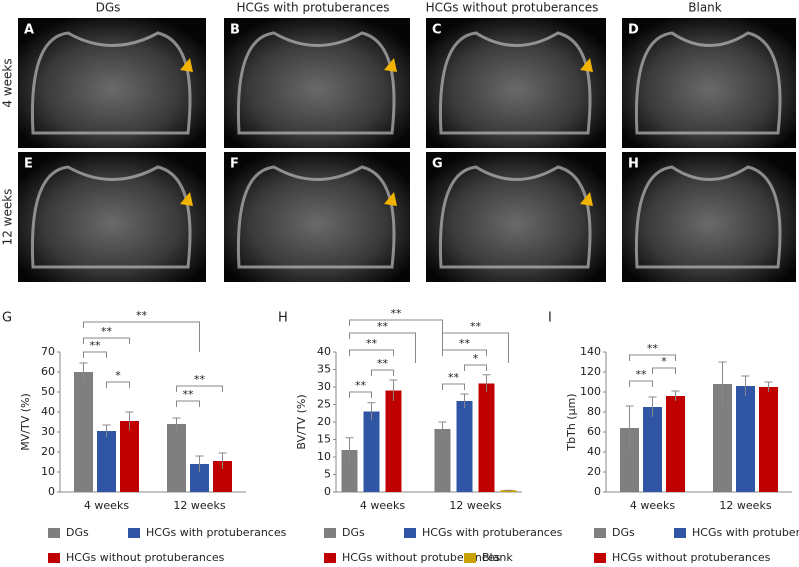 The image size is (799, 567). I want to click on row-label: 4 weeks, so click(8, 82).